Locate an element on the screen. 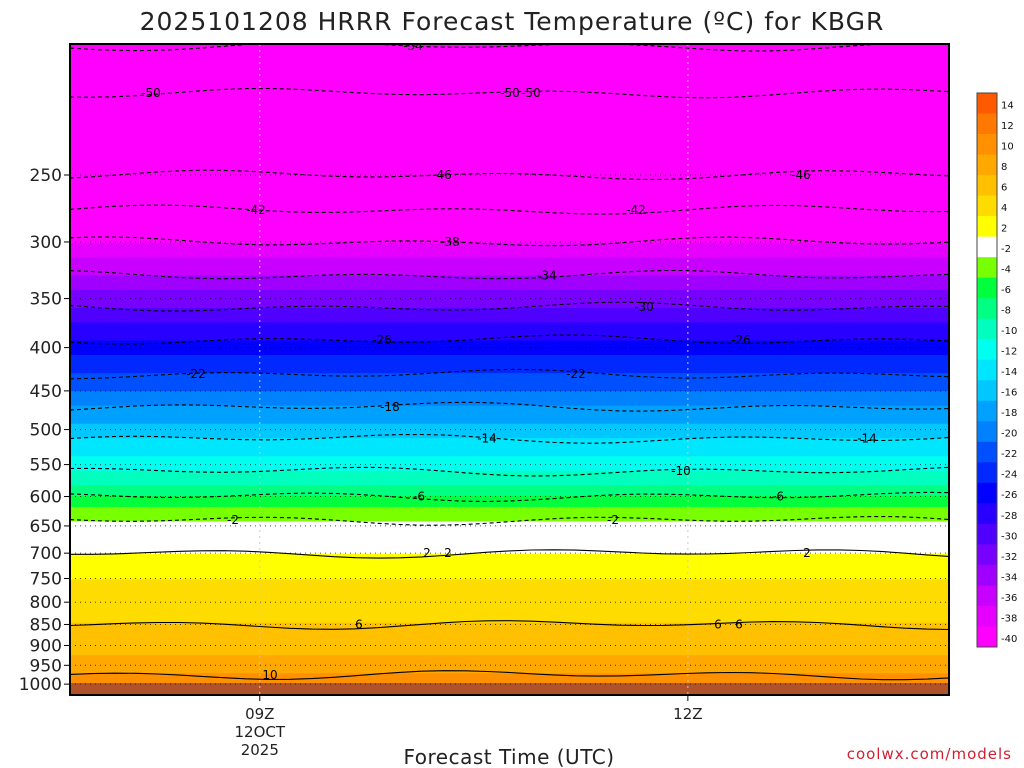 The image size is (1024, 768). x-tick-label: 09Z is located at coordinates (259, 714).